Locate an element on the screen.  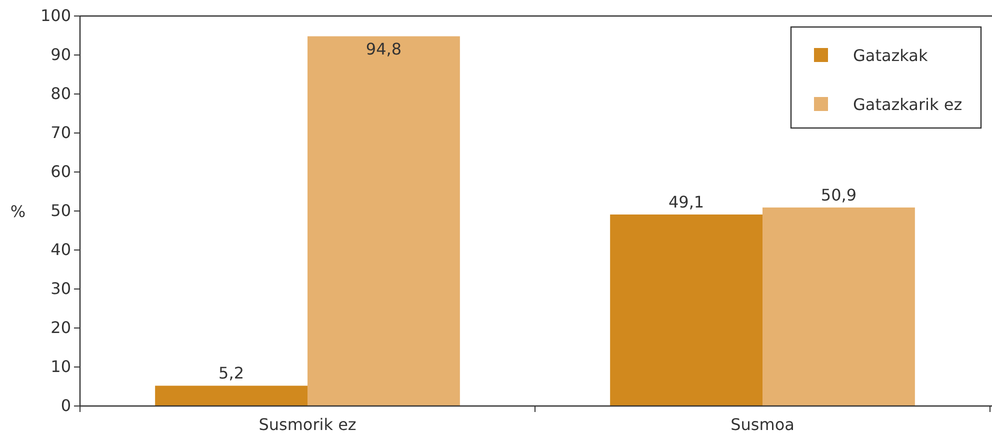
legend-label: Gatazkarik ez is located at coordinates (907, 104).